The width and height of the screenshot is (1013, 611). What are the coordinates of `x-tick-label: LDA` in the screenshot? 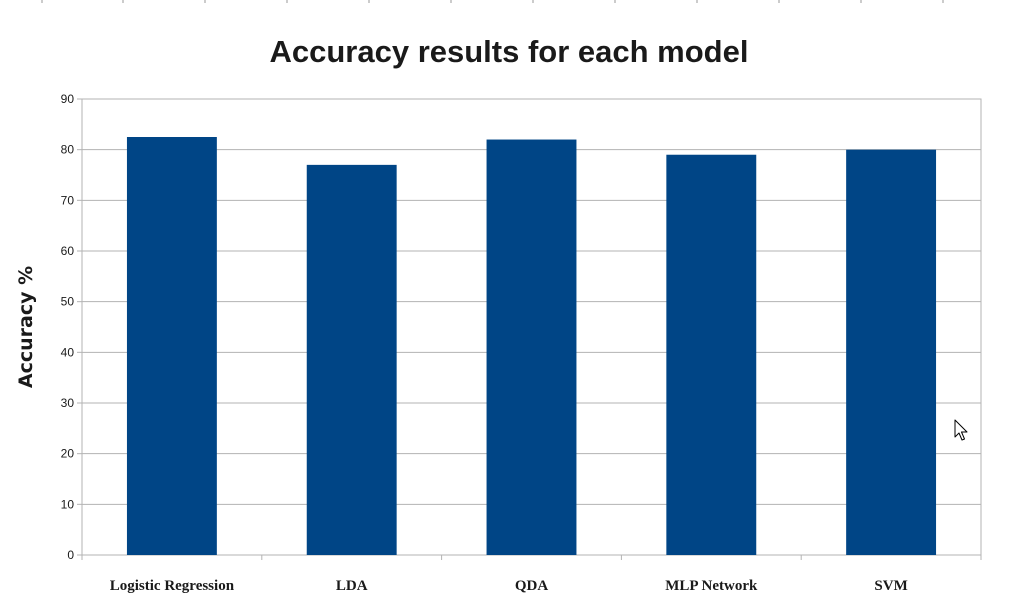 It's located at (352, 586).